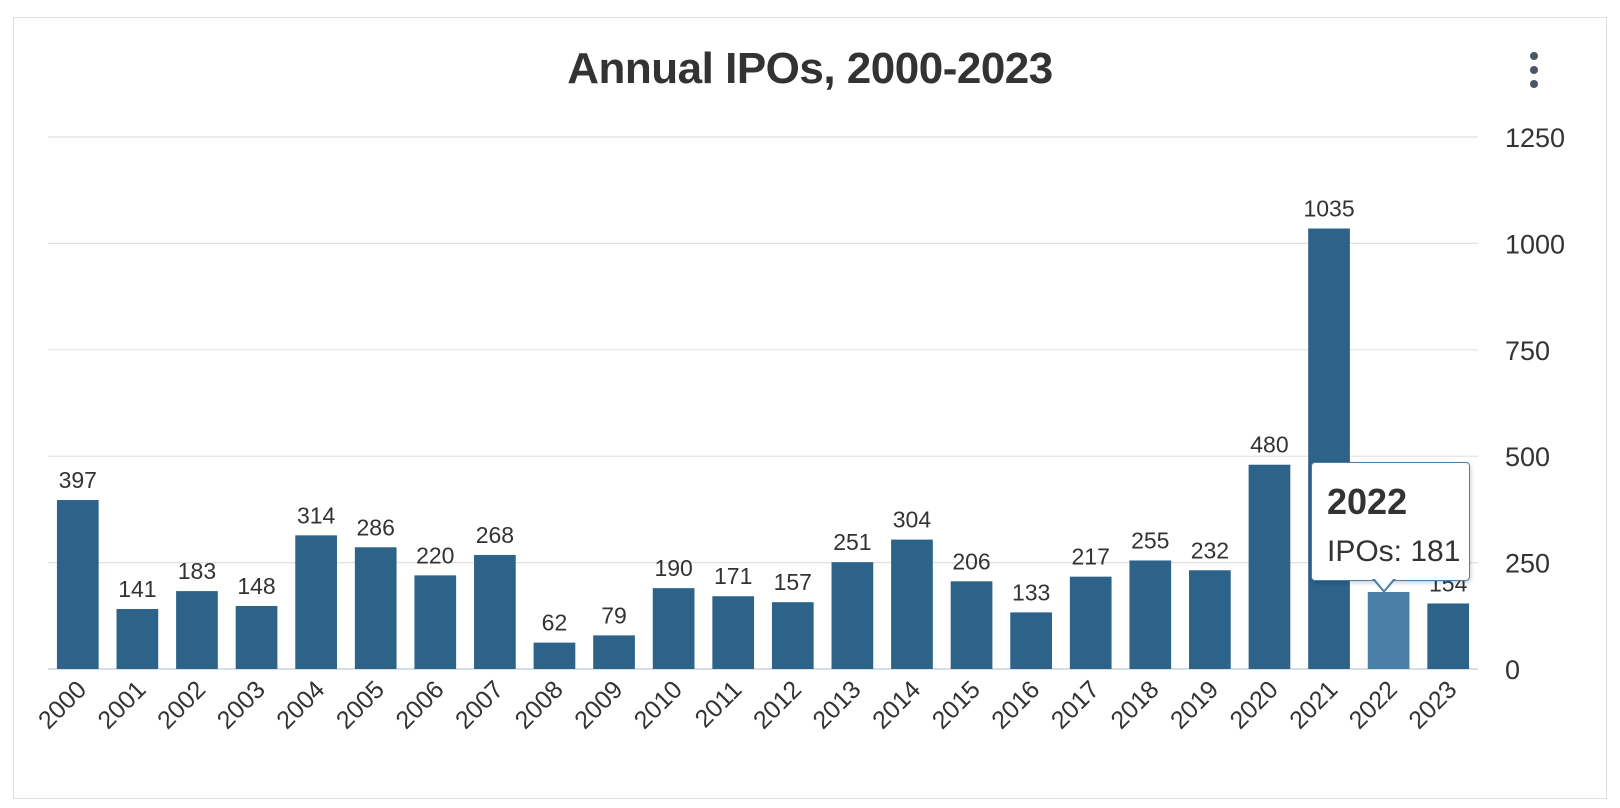 This screenshot has width=1620, height=808. What do you see at coordinates (1150, 614) in the screenshot?
I see `bar-2018` at bounding box center [1150, 614].